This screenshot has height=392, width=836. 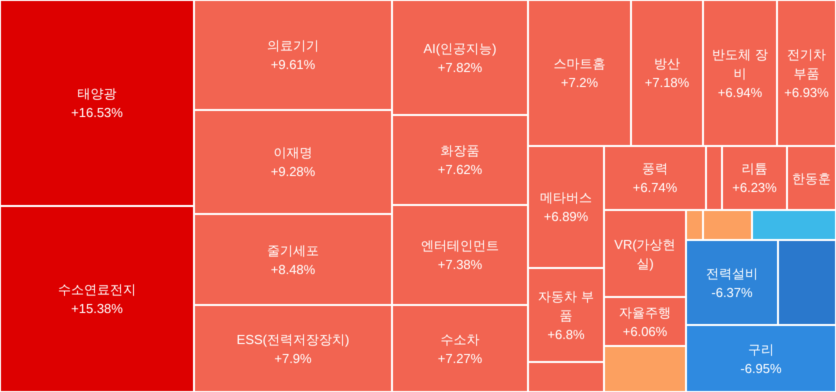 I want to click on data-label: +6.74%, so click(x=655, y=188).